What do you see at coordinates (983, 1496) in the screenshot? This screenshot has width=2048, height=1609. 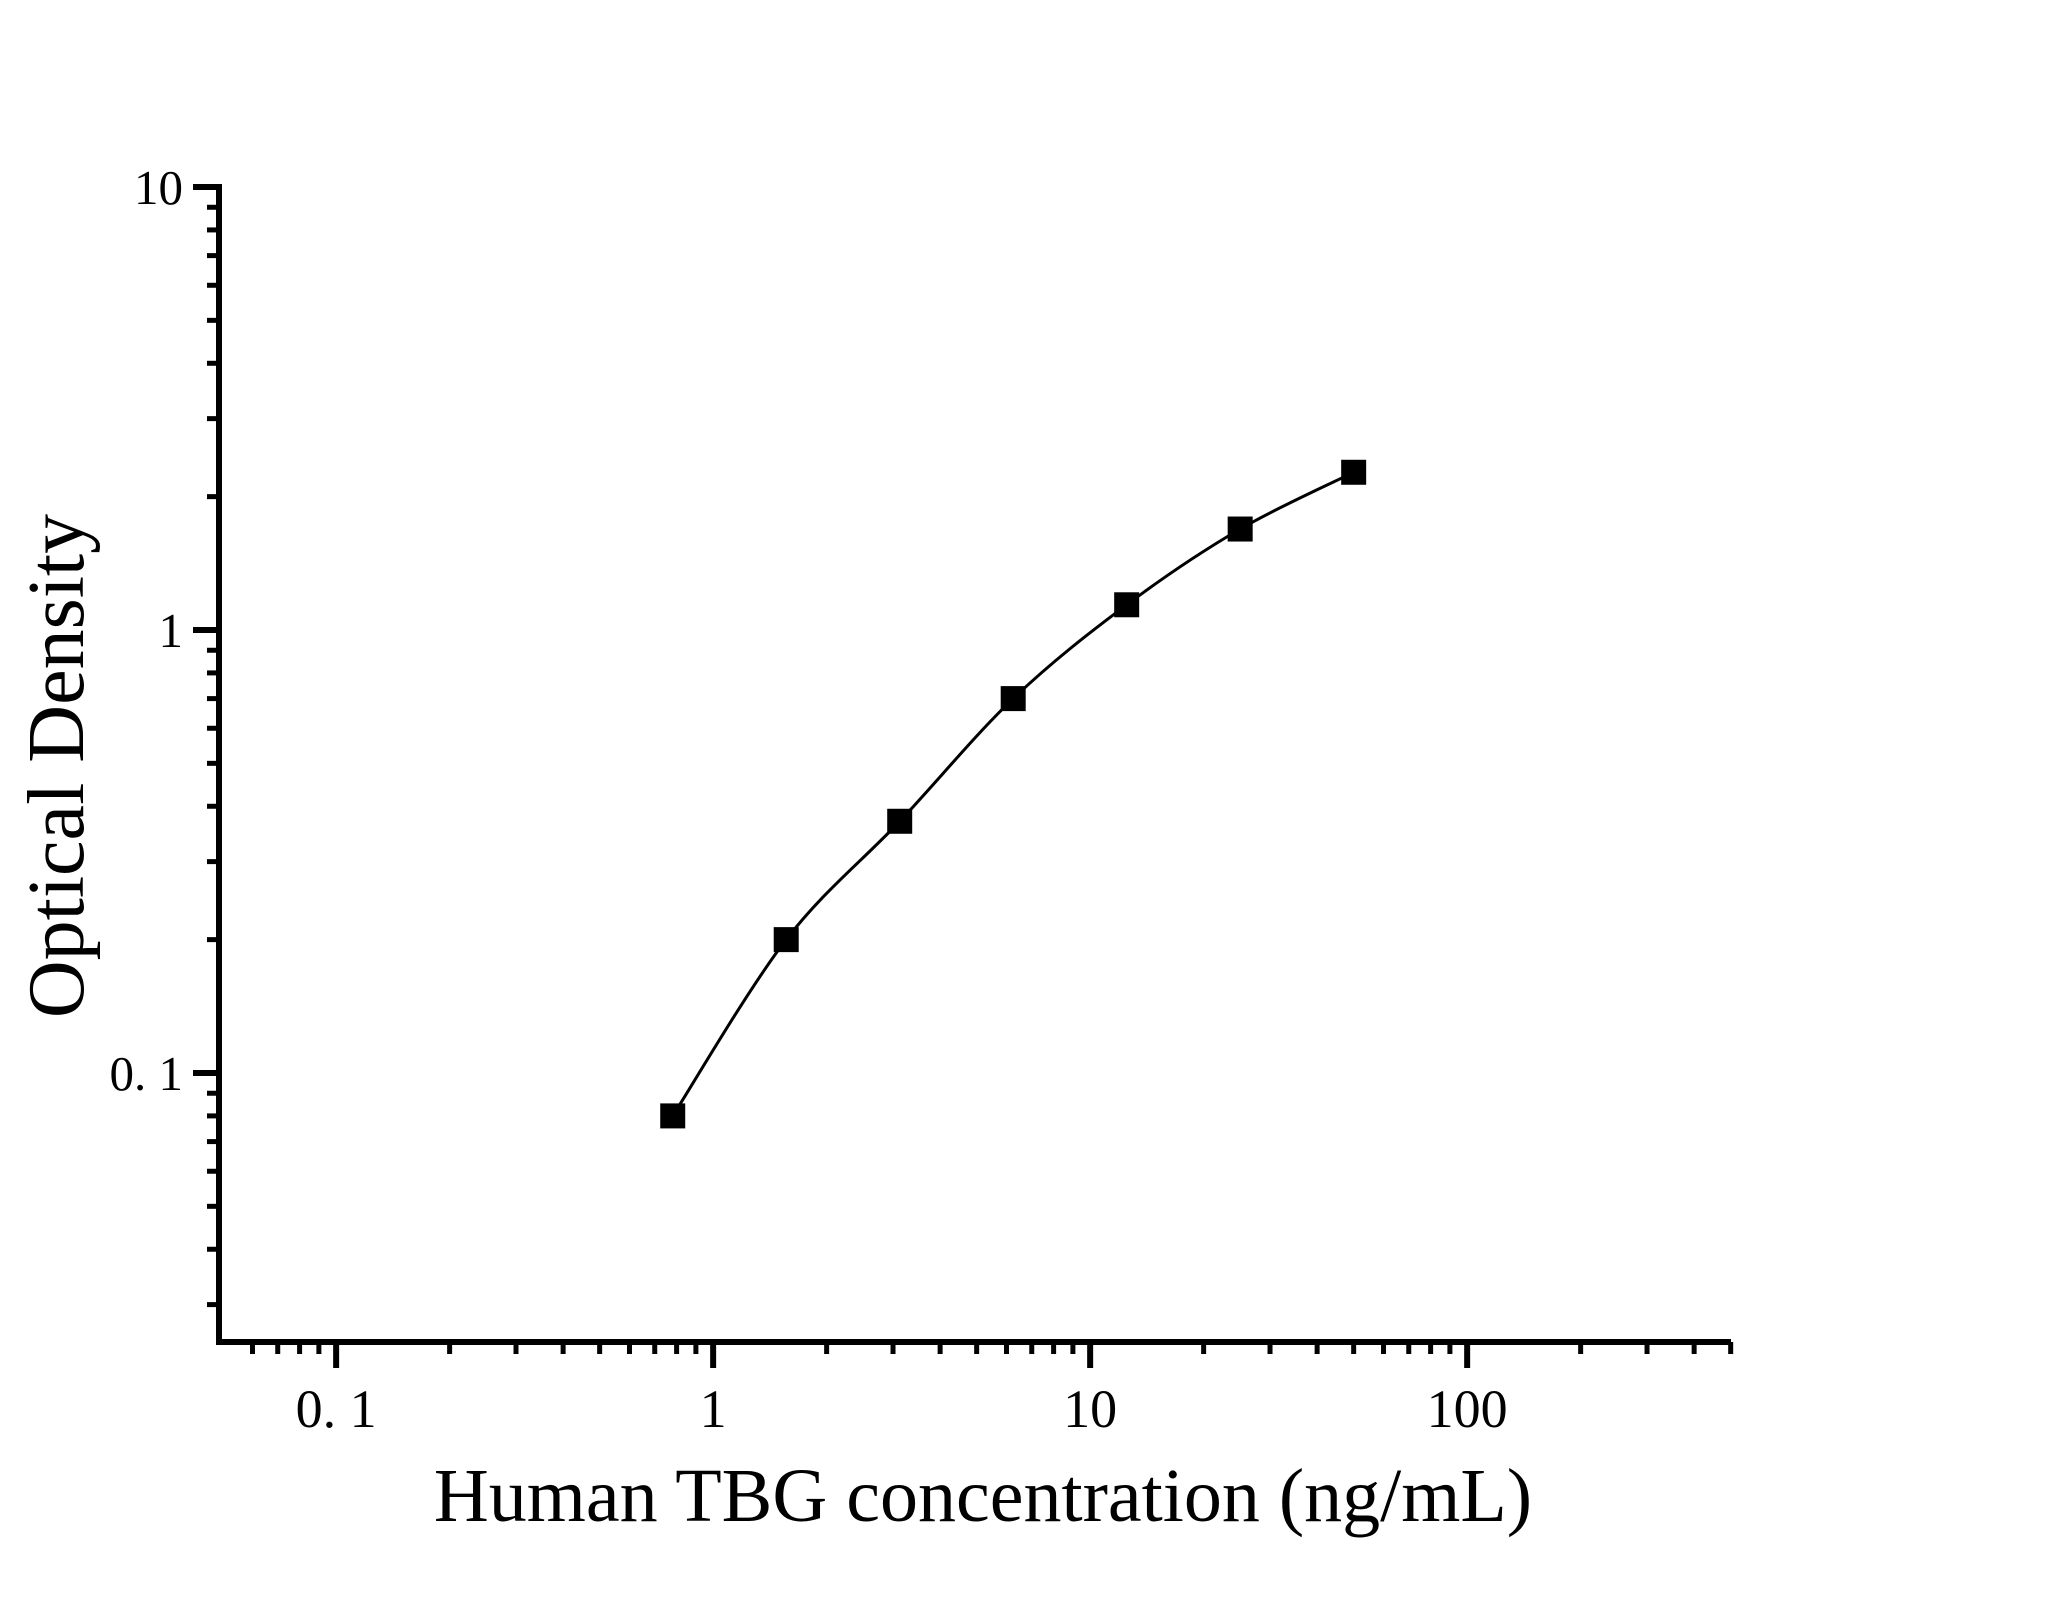 I see `x-axis-title: Human TBG concentration (ng/mL)` at bounding box center [983, 1496].